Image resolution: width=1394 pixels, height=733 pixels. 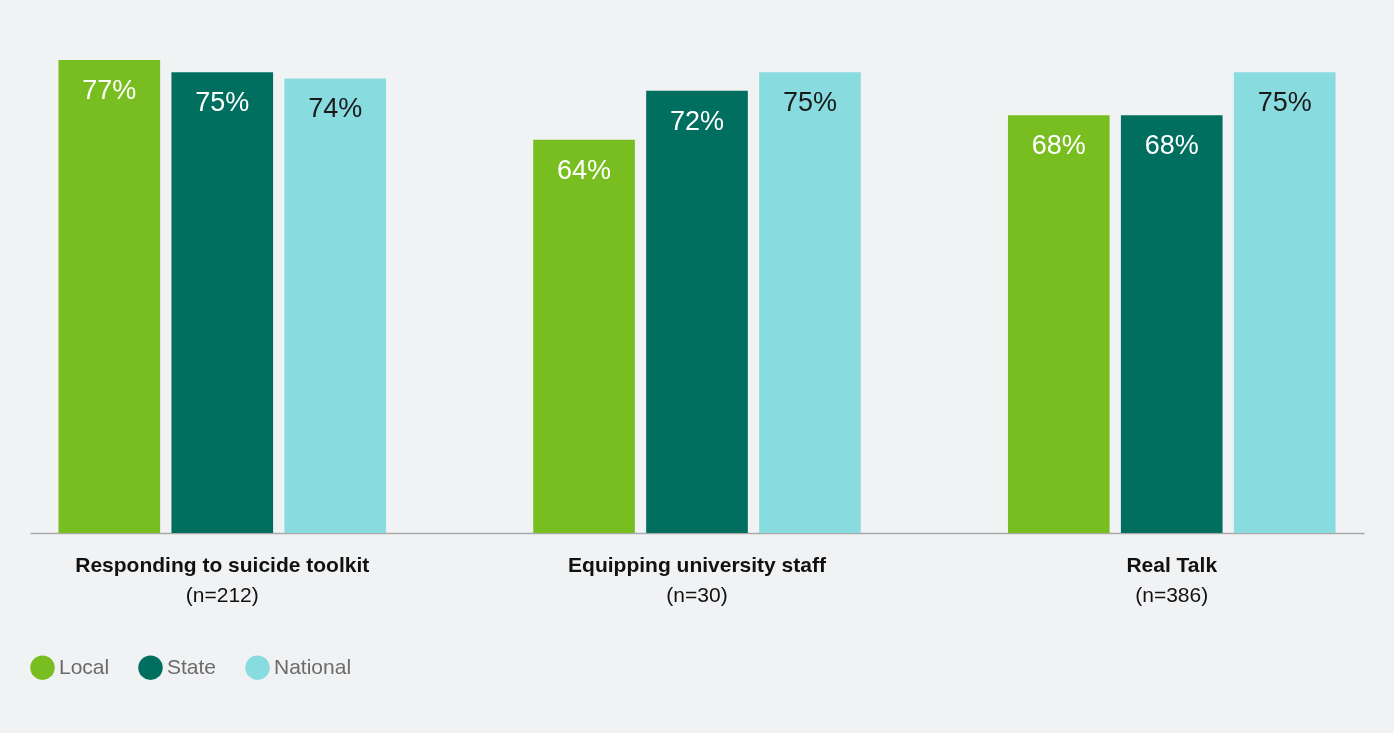 I want to click on legend-label: National, so click(x=313, y=666).